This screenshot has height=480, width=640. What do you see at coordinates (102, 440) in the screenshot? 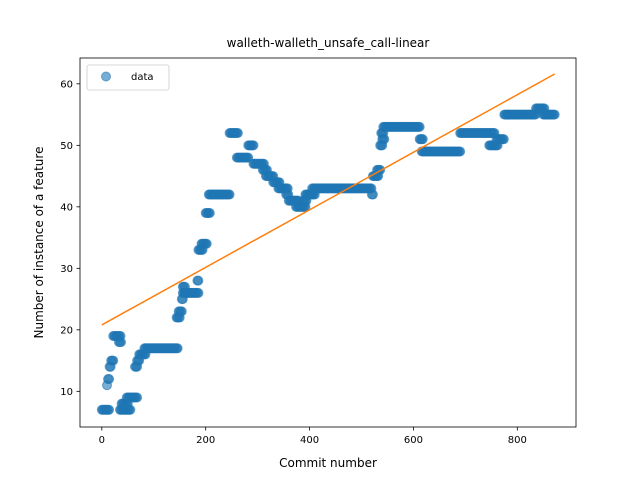
I see `x-tick-label: 0` at bounding box center [102, 440].